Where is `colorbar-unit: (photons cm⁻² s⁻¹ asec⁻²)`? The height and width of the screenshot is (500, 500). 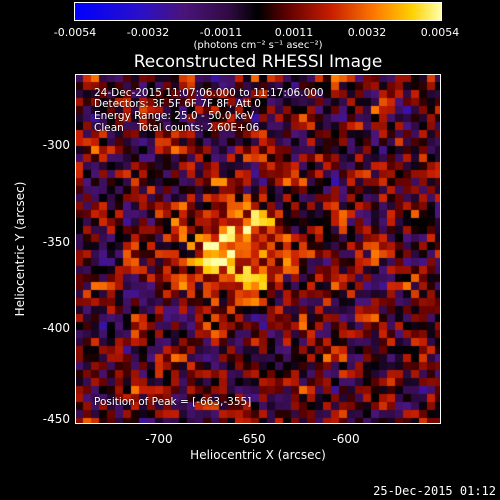
colorbar-unit: (photons cm⁻² s⁻¹ asec⁻²) is located at coordinates (258, 45).